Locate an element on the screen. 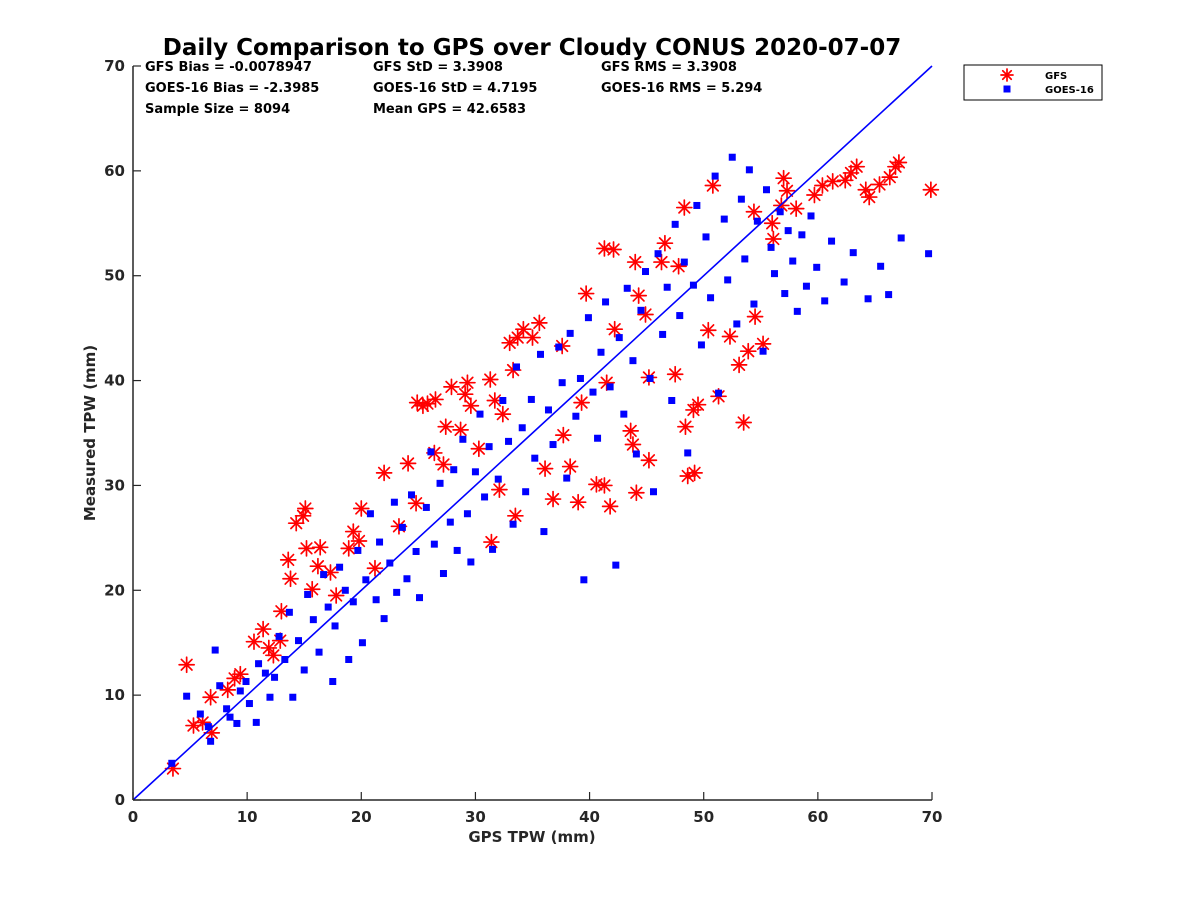 This screenshot has width=1200, height=900. y-tick-label: 70 is located at coordinates (114, 66).